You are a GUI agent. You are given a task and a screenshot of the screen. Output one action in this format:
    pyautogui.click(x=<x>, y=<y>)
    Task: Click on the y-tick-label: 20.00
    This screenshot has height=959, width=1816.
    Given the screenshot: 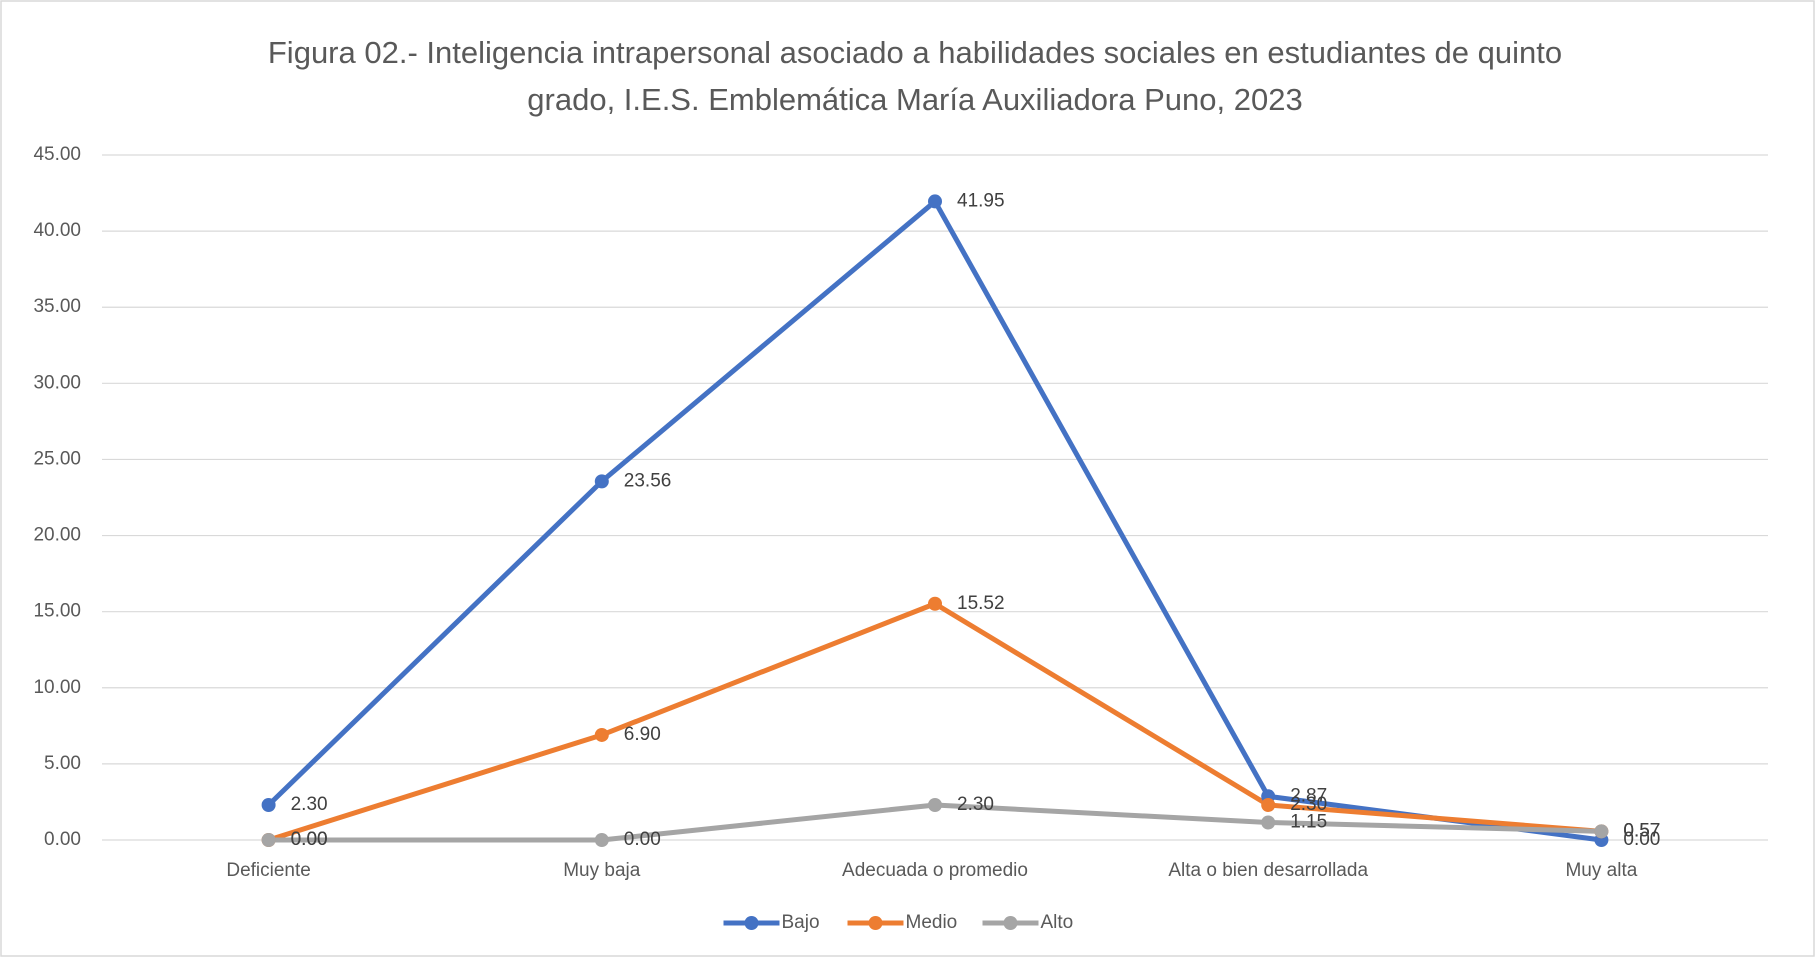 What is the action you would take?
    pyautogui.click(x=57, y=535)
    